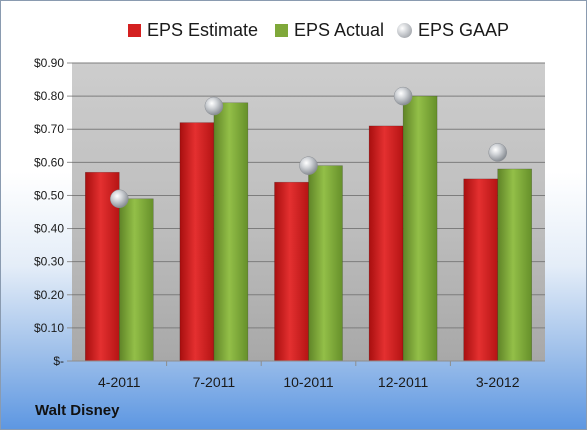 This screenshot has width=587, height=430. Describe the element at coordinates (464, 29) in the screenshot. I see `legend-label-eps-gaap: EPS GAAP` at that location.